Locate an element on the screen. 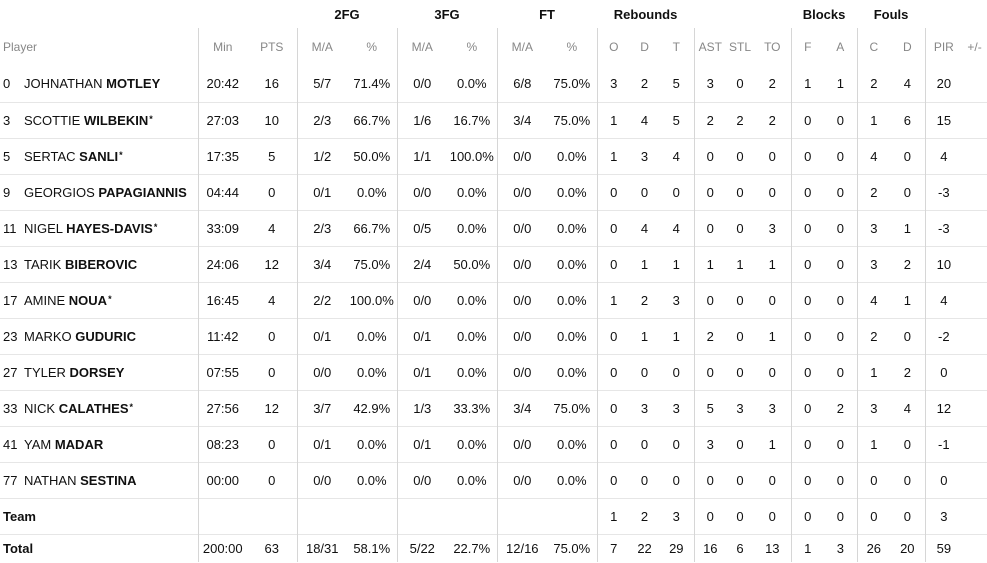 This screenshot has height=563, width=987. col-header-rebounds-offensive: O is located at coordinates (614, 47).